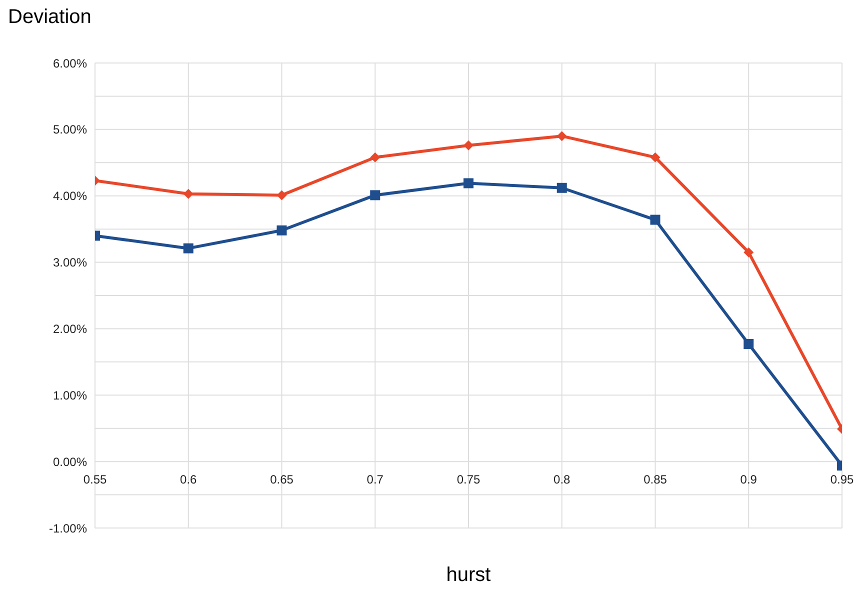 Image resolution: width=866 pixels, height=594 pixels. I want to click on y-tick-label: 3.00%, so click(70, 263).